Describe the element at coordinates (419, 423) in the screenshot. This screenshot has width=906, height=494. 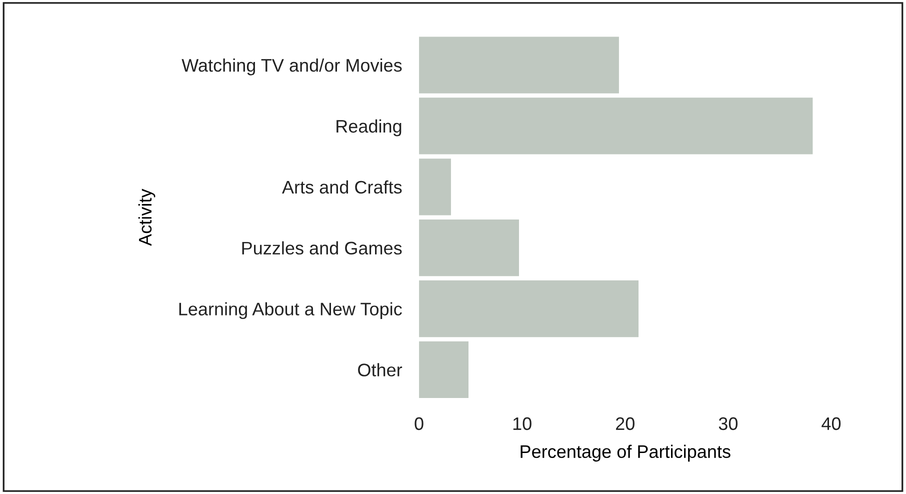
I see `x-tick-label: 0` at that location.